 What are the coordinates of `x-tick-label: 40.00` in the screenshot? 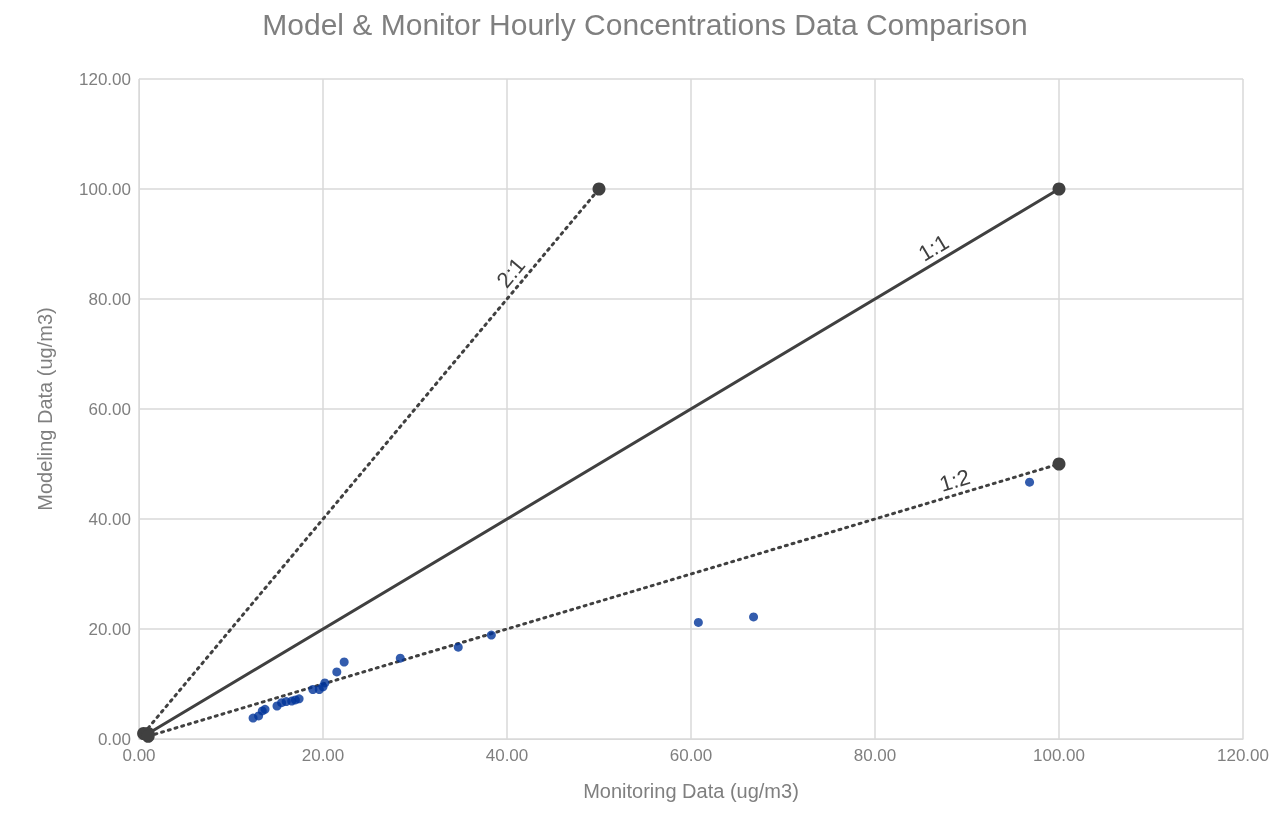 It's located at (507, 755).